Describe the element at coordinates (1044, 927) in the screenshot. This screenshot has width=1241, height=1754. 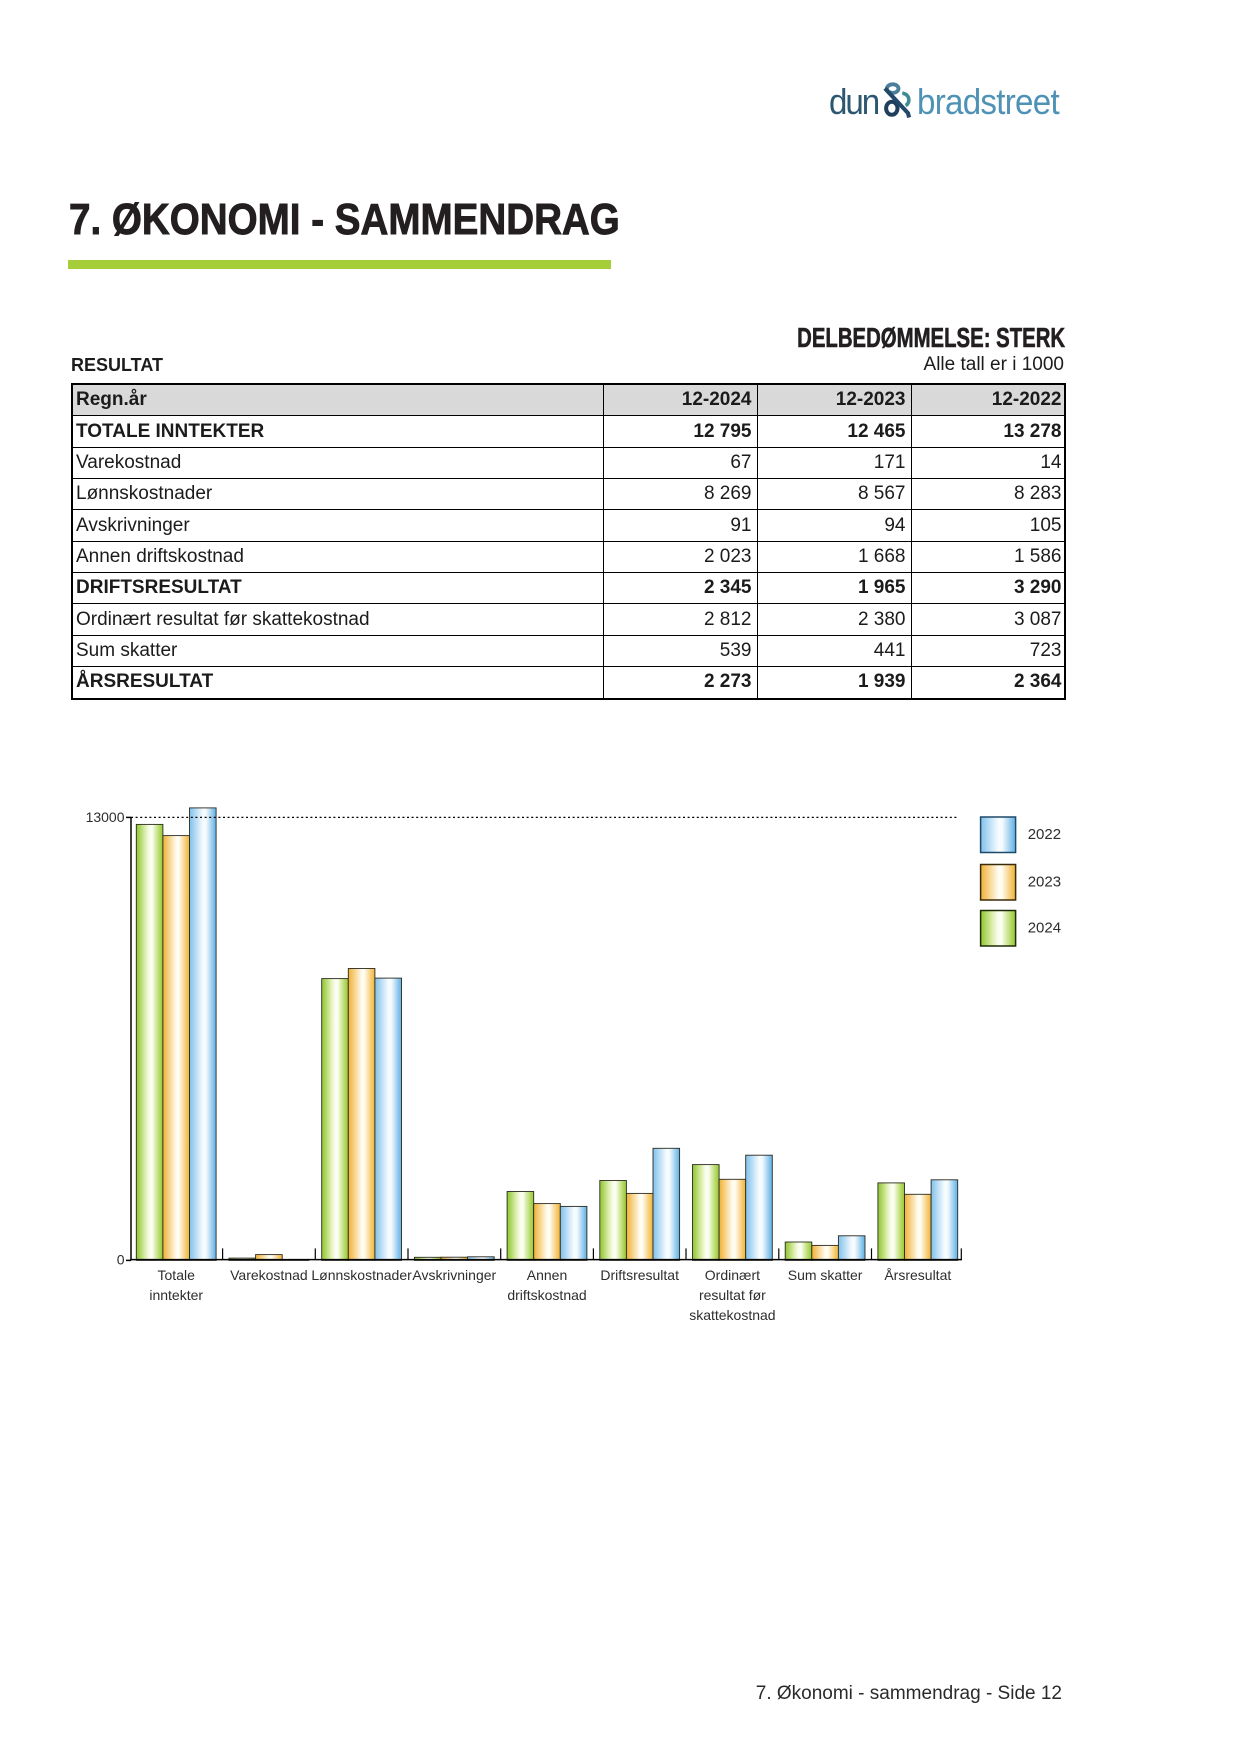
I see `svg-text: 2024` at that location.